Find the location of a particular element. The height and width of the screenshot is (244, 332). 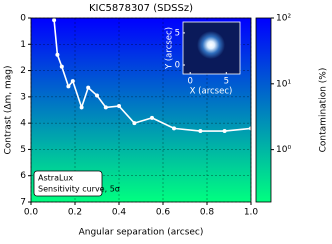

inset-x-tick-label: 5 is located at coordinates (226, 82).